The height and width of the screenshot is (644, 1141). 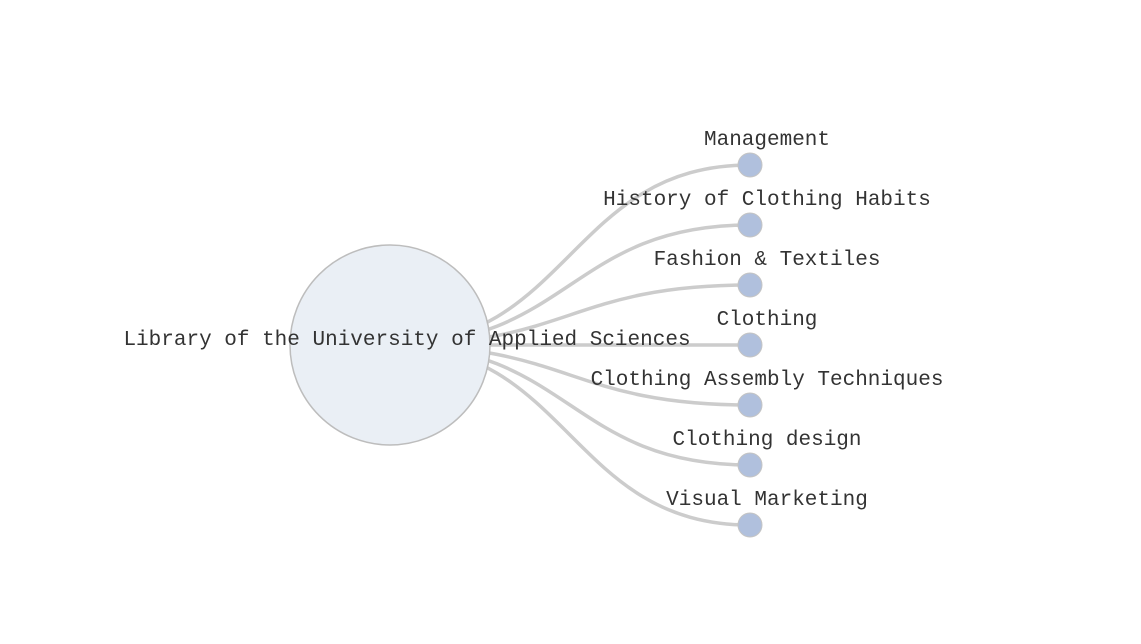 What do you see at coordinates (767, 260) in the screenshot?
I see `leaf-node-label-2: Fashion & Textiles` at bounding box center [767, 260].